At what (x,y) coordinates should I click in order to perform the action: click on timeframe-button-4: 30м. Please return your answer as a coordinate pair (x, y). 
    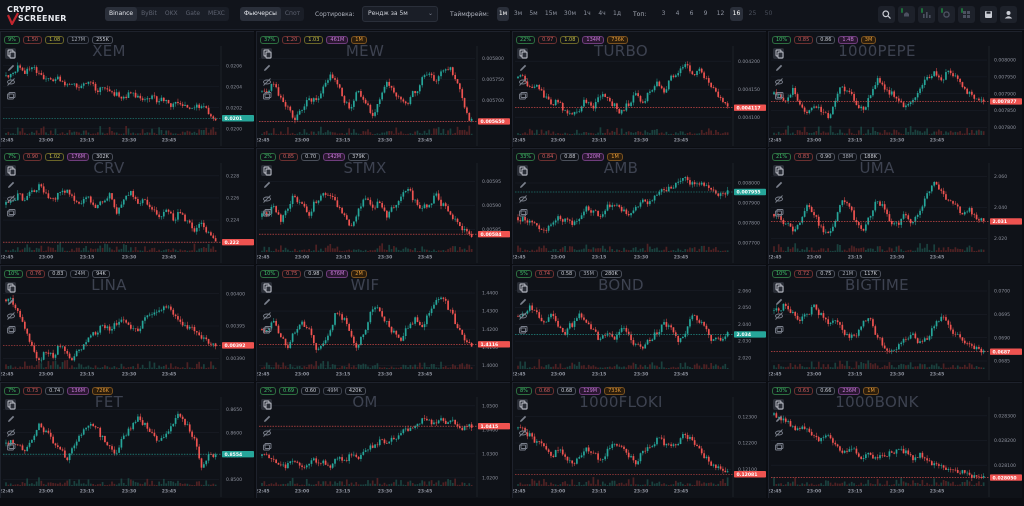
    Looking at the image, I should click on (570, 13).